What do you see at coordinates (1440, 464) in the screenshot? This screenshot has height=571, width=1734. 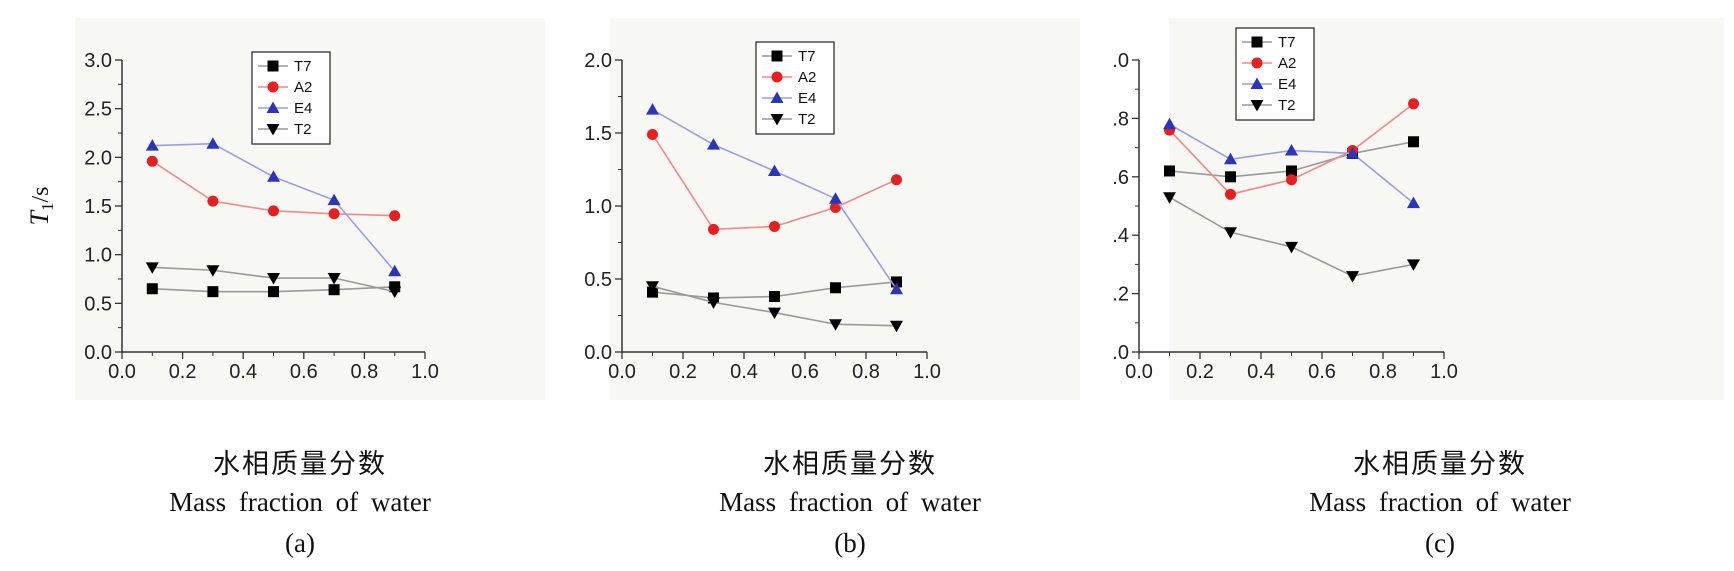 I see `caption-cn-c: 水相质量分数` at bounding box center [1440, 464].